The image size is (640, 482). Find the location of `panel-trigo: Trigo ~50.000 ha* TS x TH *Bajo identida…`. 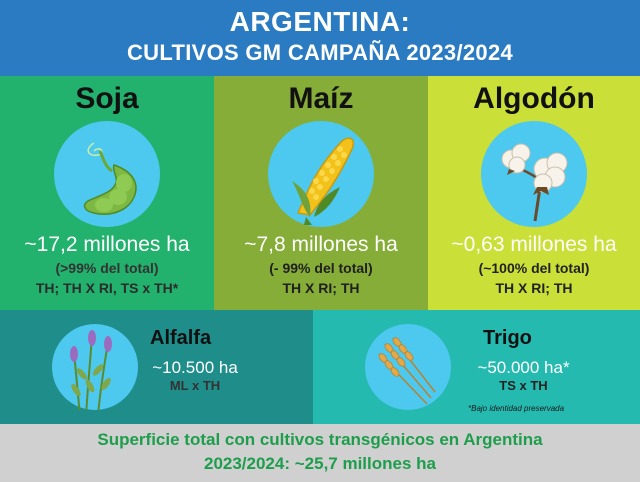

panel-trigo: Trigo ~50.000 ha* TS x TH *Bajo identida… is located at coordinates (476, 367).